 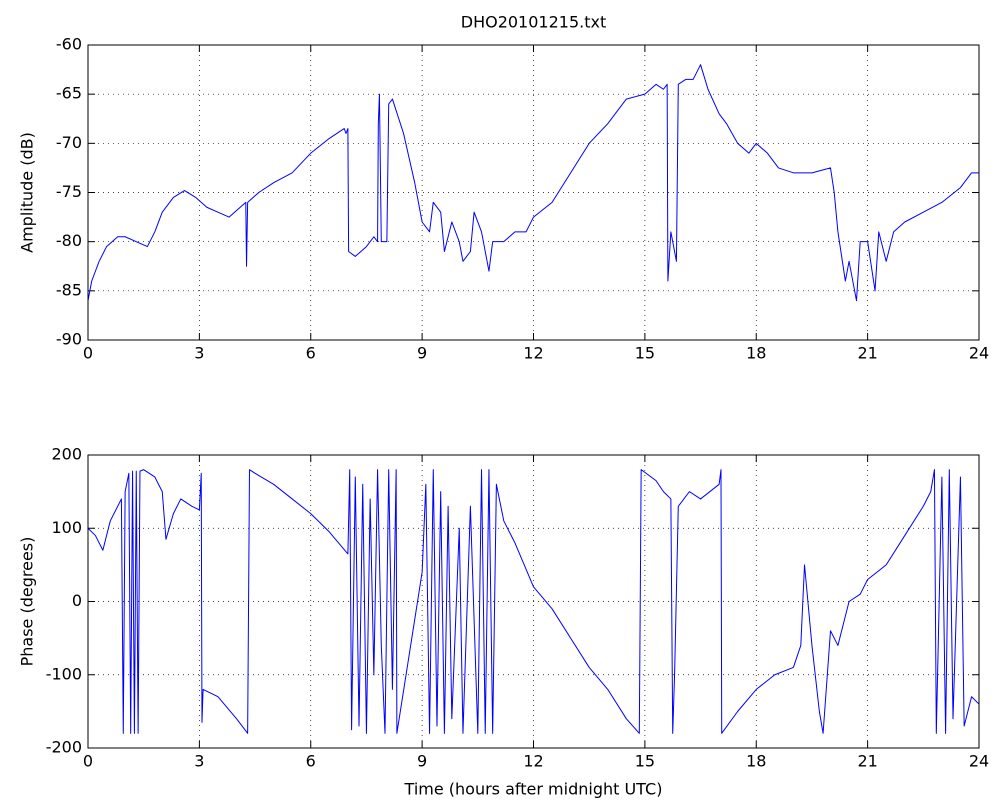 What do you see at coordinates (69, 93) in the screenshot?
I see `y-tick-label: -65` at bounding box center [69, 93].